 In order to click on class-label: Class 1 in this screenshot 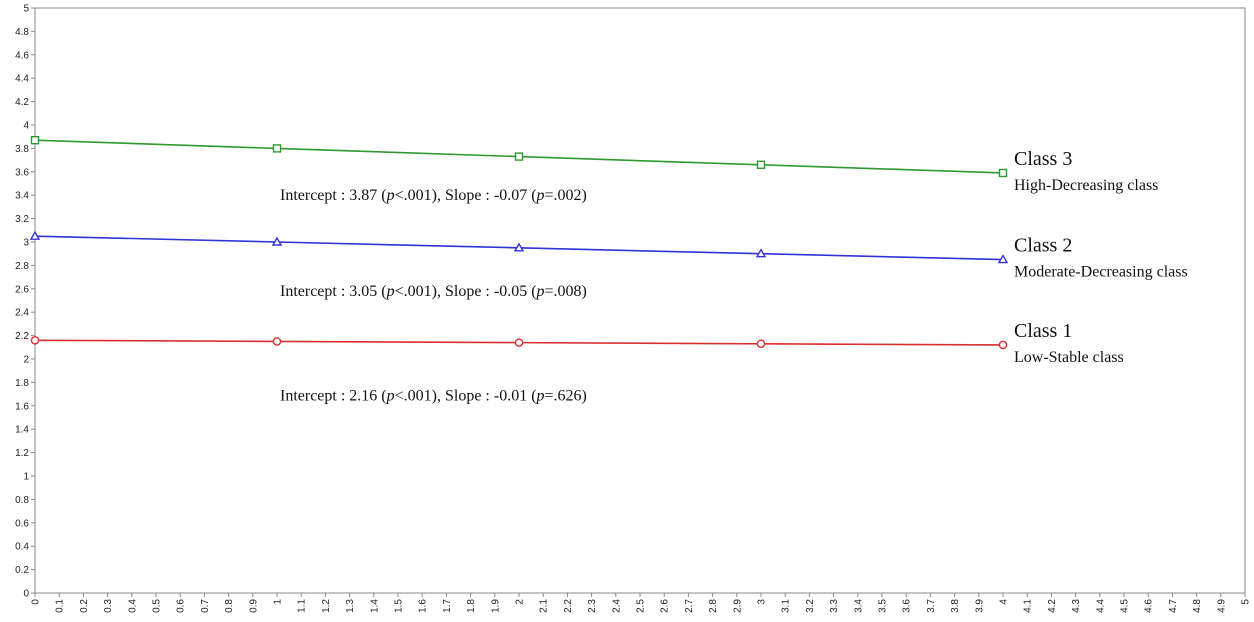, I will do `click(1043, 331)`.